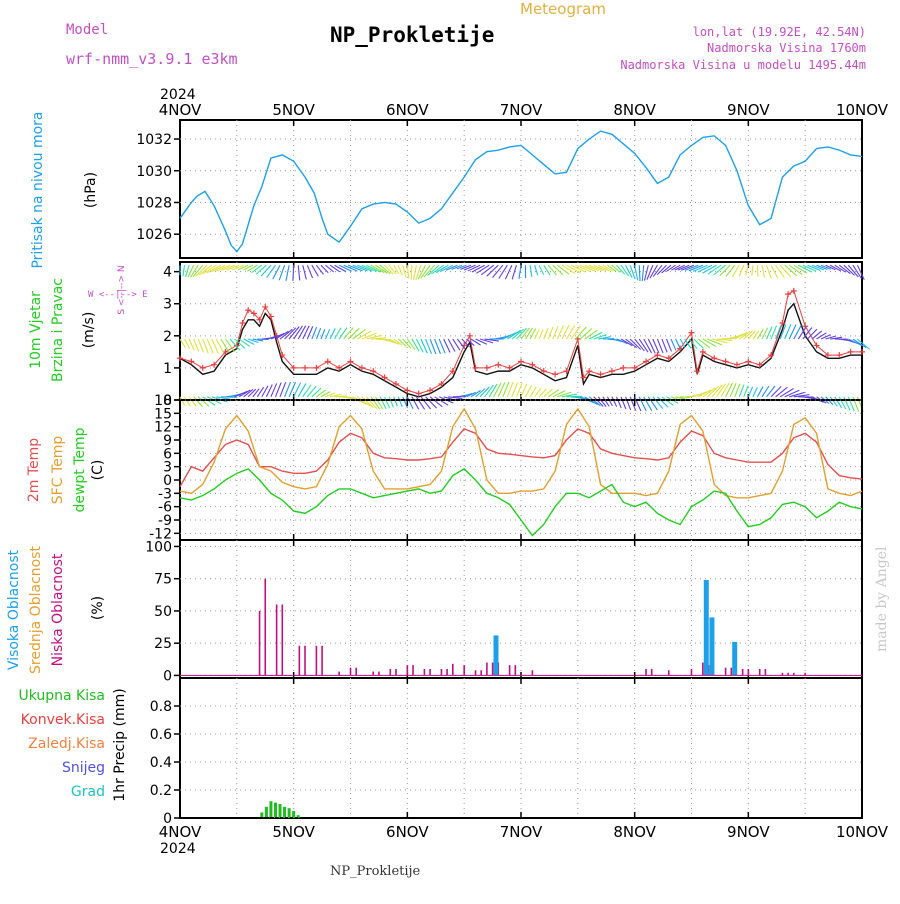 This screenshot has height=904, width=900. I want to click on wind-axis-label-2: Brzina i Pravac, so click(58, 330).